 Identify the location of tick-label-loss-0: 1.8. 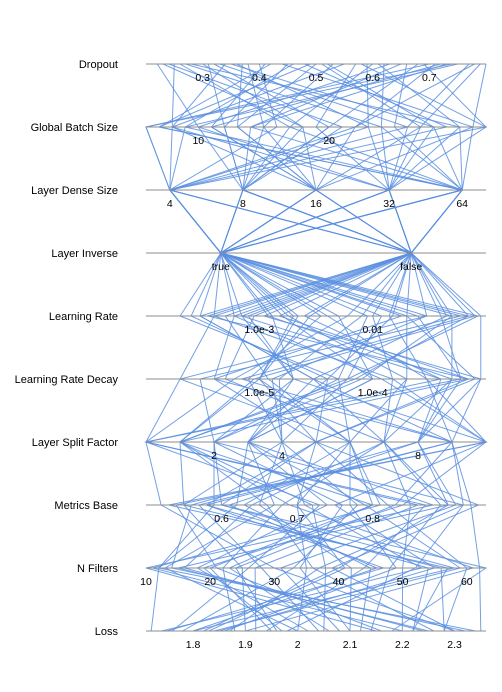
(193, 645).